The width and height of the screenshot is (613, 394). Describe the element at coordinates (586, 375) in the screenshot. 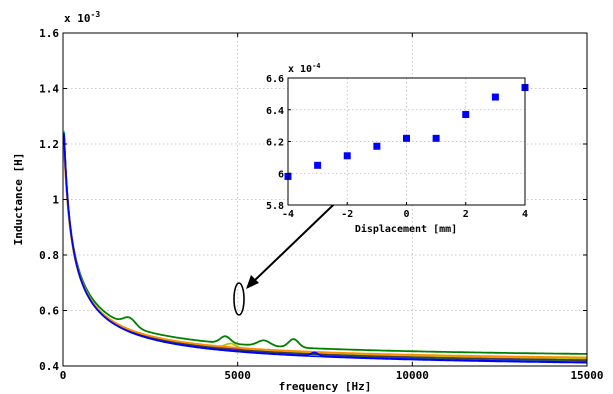

I see `main-x-tick-label: 15000` at that location.